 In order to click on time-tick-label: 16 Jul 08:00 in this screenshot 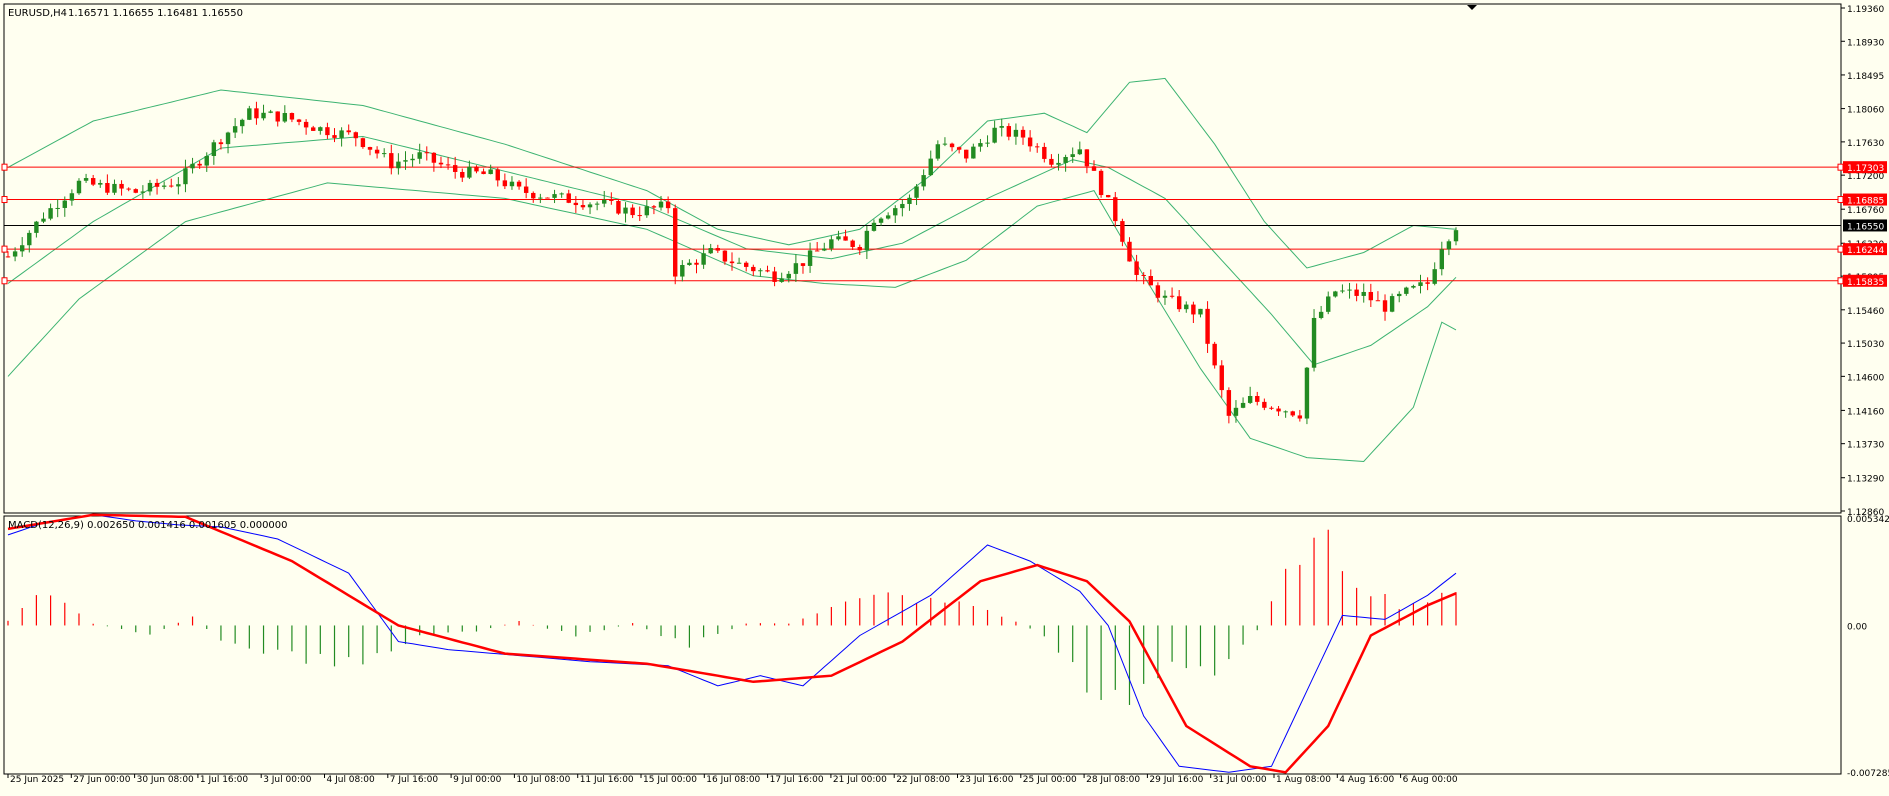, I will do `click(733, 780)`.